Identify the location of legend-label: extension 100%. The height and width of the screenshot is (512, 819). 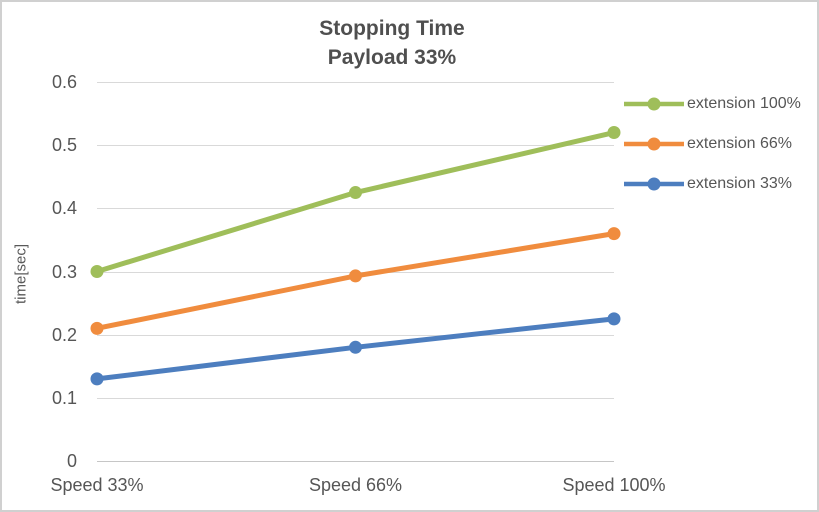
(744, 103).